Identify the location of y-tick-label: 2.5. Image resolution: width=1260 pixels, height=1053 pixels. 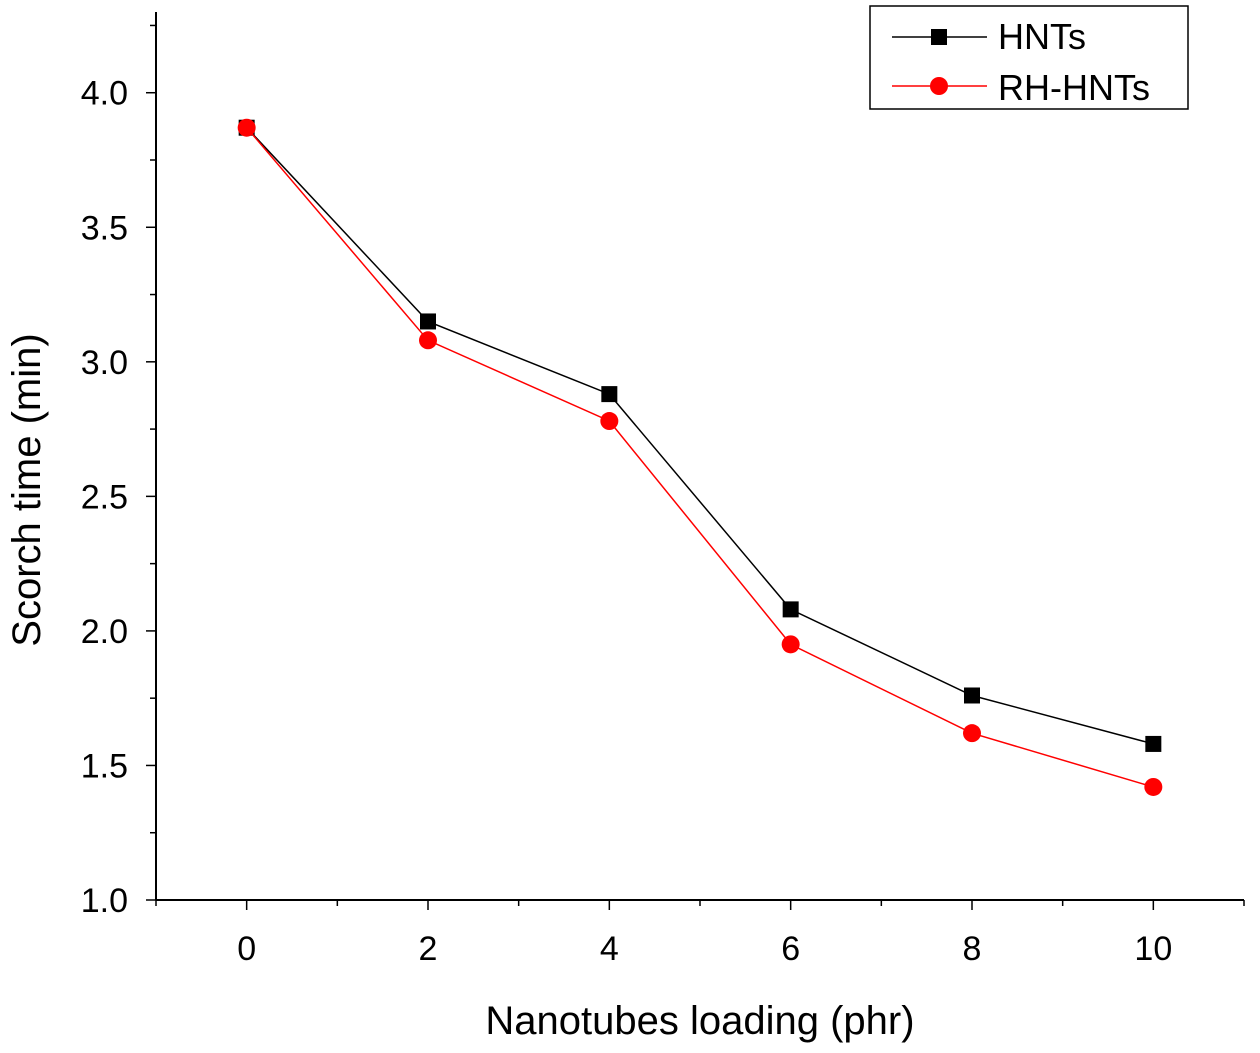
(104, 497).